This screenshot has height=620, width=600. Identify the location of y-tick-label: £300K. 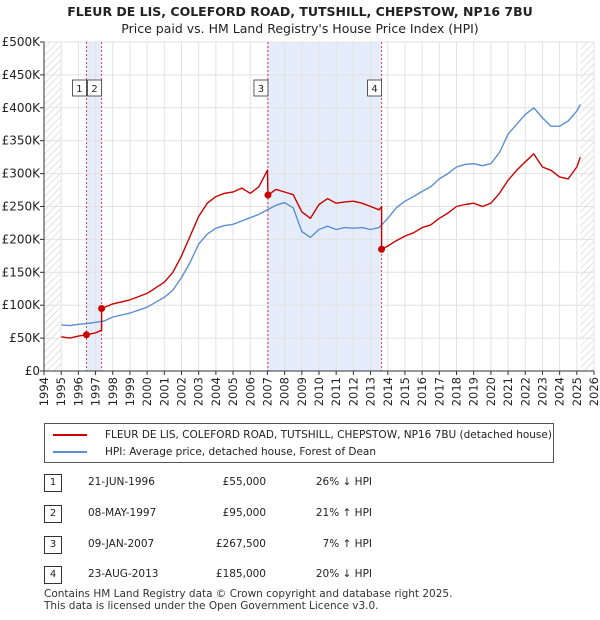
(22, 174).